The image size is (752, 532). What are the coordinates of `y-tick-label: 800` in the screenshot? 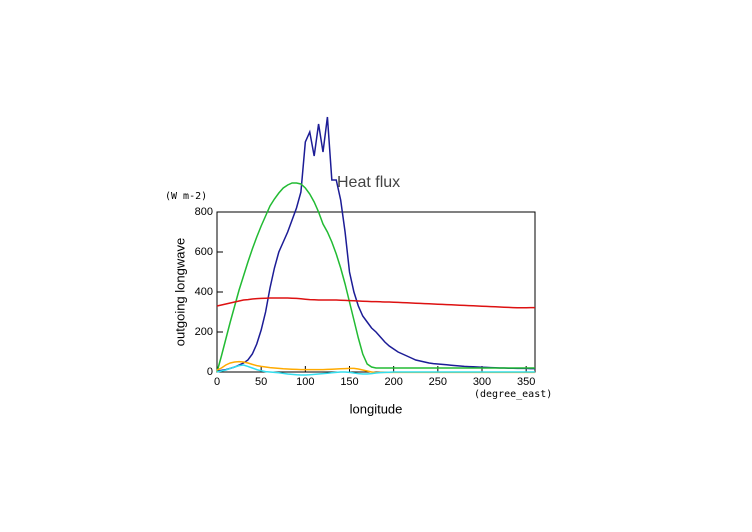 It's located at (204, 212).